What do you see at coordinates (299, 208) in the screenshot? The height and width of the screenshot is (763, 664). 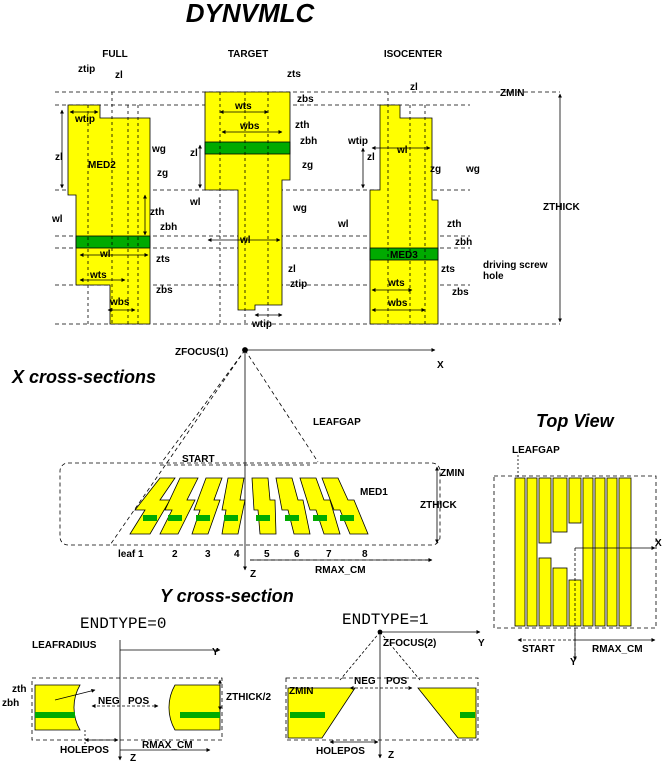 I see `target-wg: wg` at bounding box center [299, 208].